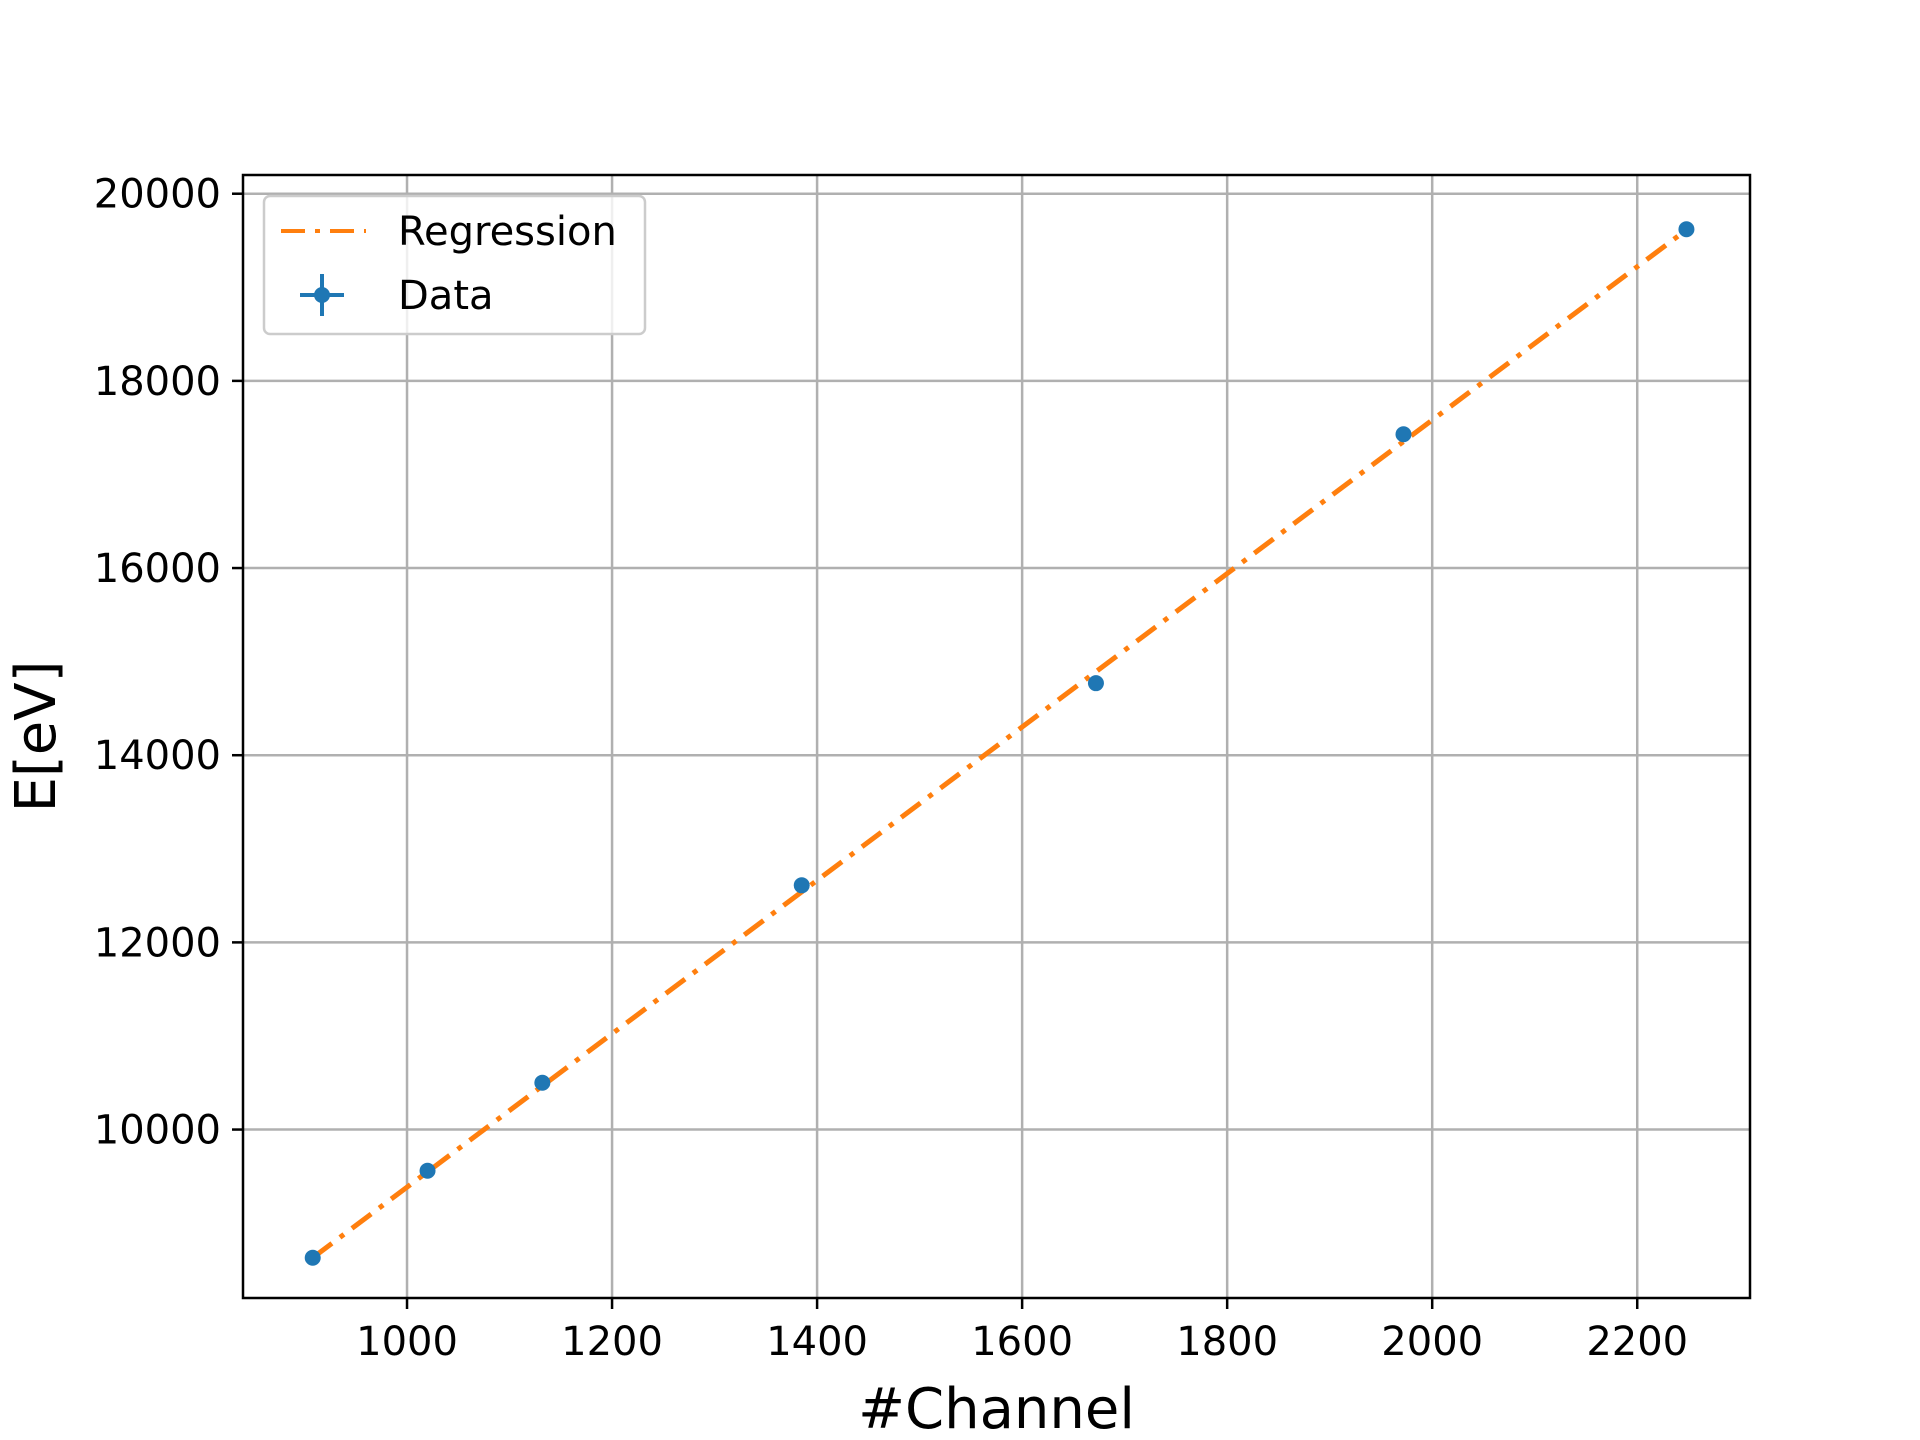 The width and height of the screenshot is (1920, 1440). I want to click on x-tick-label: 2200, so click(1637, 1342).